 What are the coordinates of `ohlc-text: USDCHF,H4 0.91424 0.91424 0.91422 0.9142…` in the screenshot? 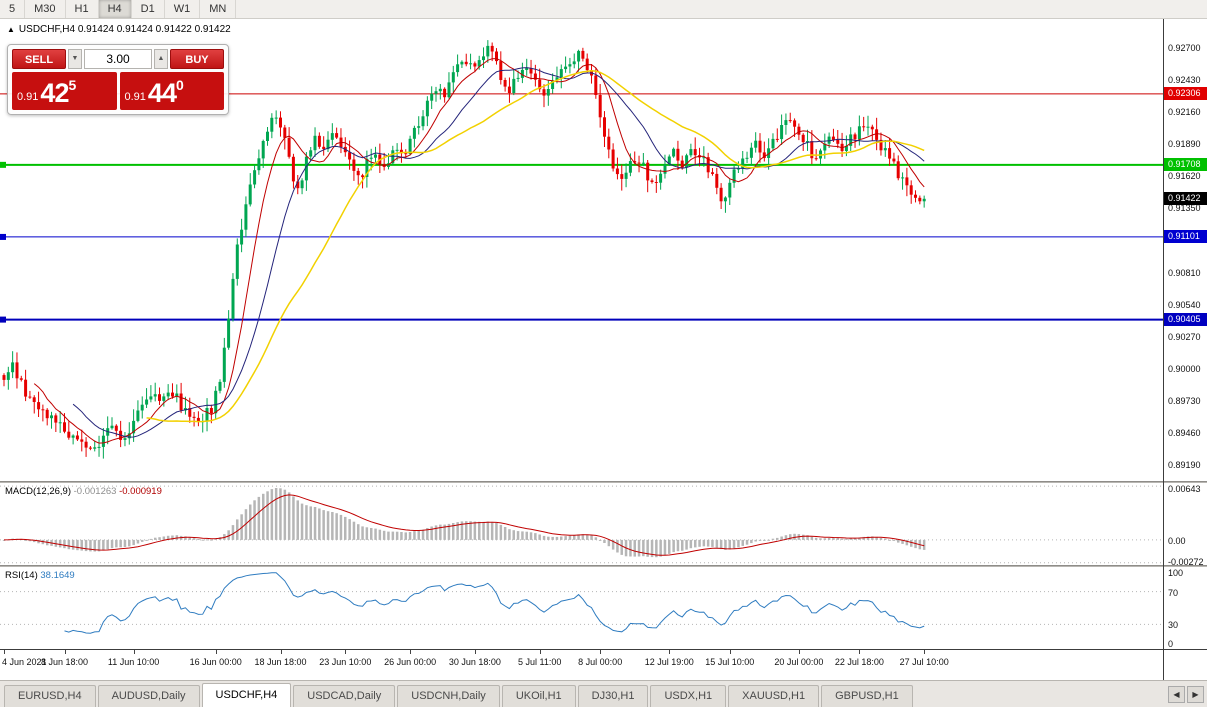 It's located at (124, 29).